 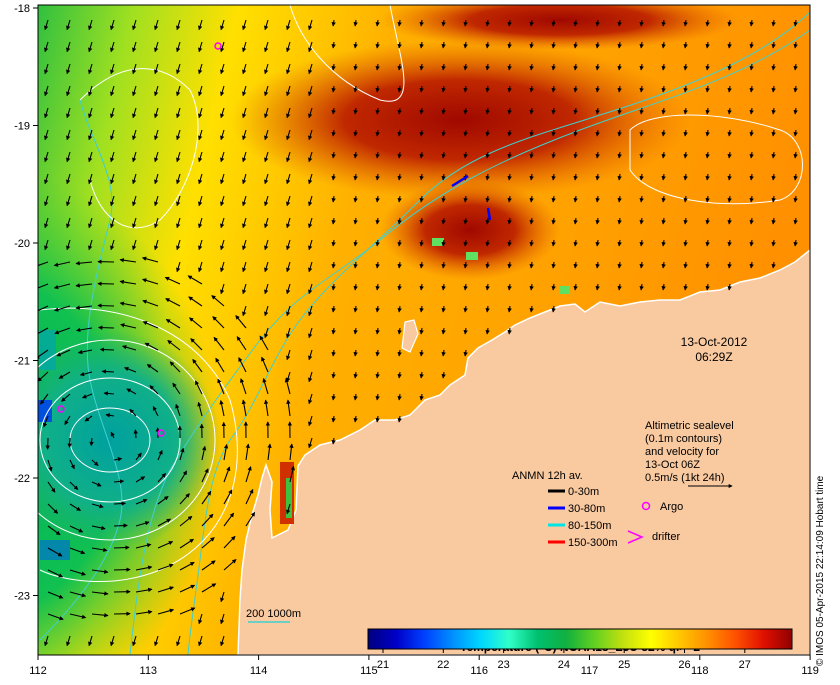 I want to click on map-time: 06:29Z, so click(x=713, y=357).